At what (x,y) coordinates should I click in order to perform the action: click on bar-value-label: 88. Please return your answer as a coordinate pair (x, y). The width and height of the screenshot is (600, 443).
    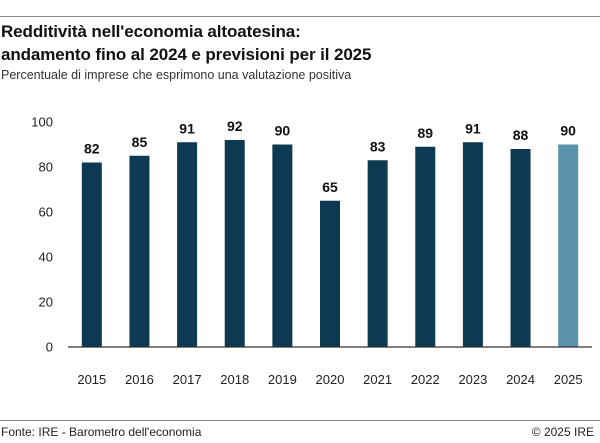
    Looking at the image, I should click on (521, 135).